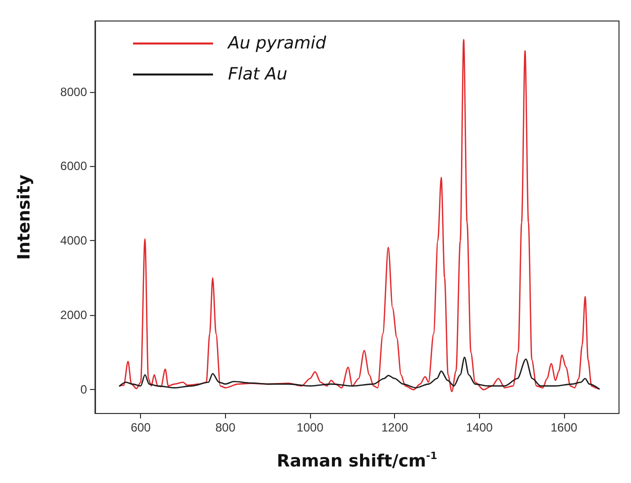  Describe the element at coordinates (394, 427) in the screenshot. I see `x-tick-label: 1200` at that location.